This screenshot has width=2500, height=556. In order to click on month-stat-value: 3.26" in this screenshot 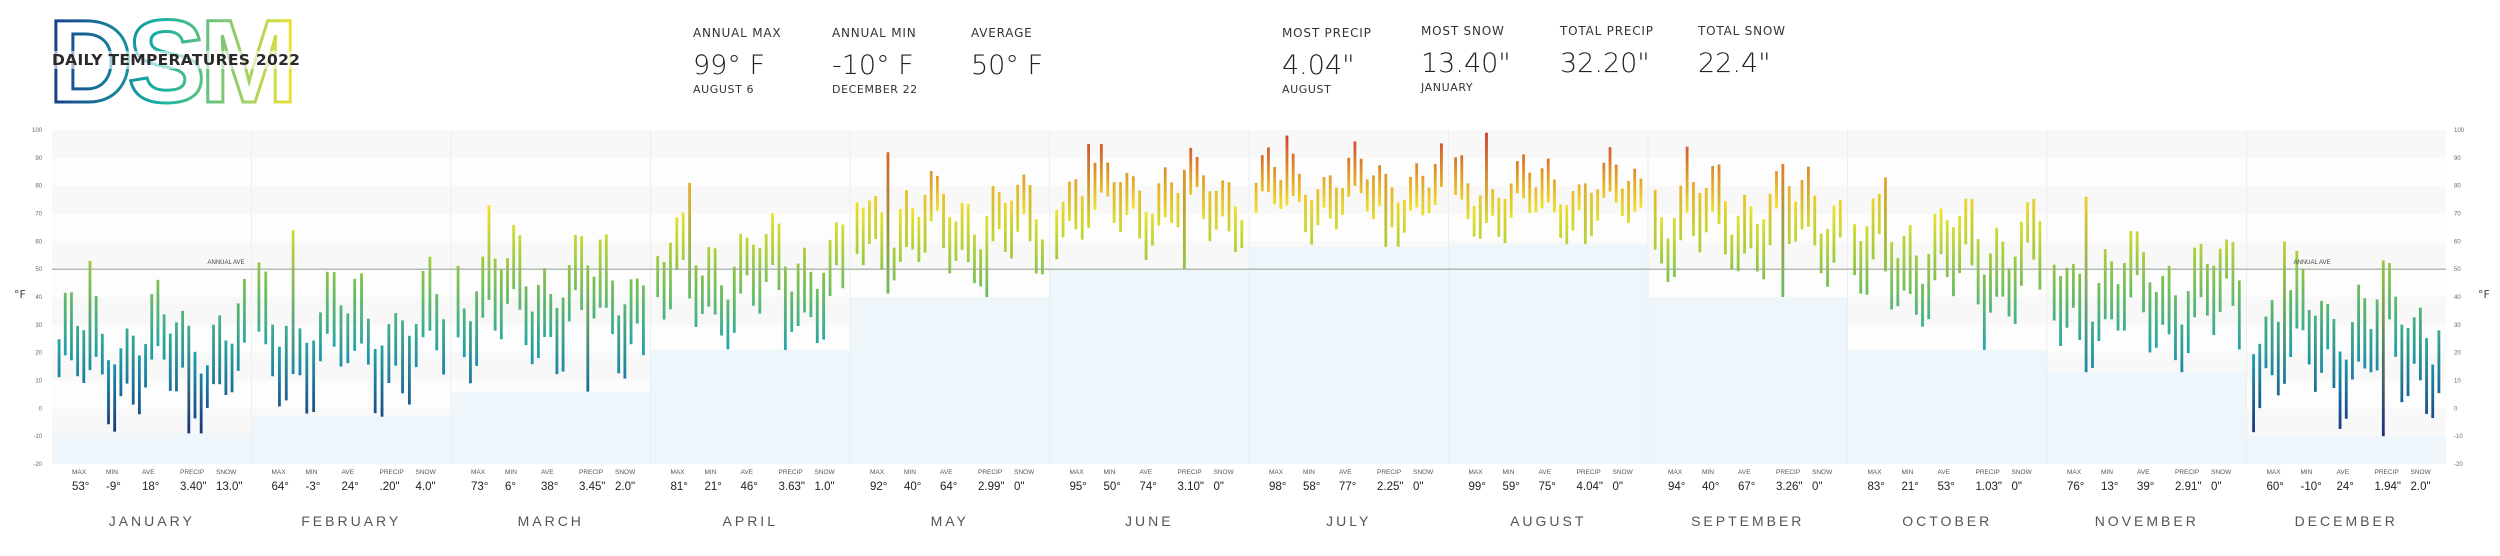, I will do `click(1789, 487)`.